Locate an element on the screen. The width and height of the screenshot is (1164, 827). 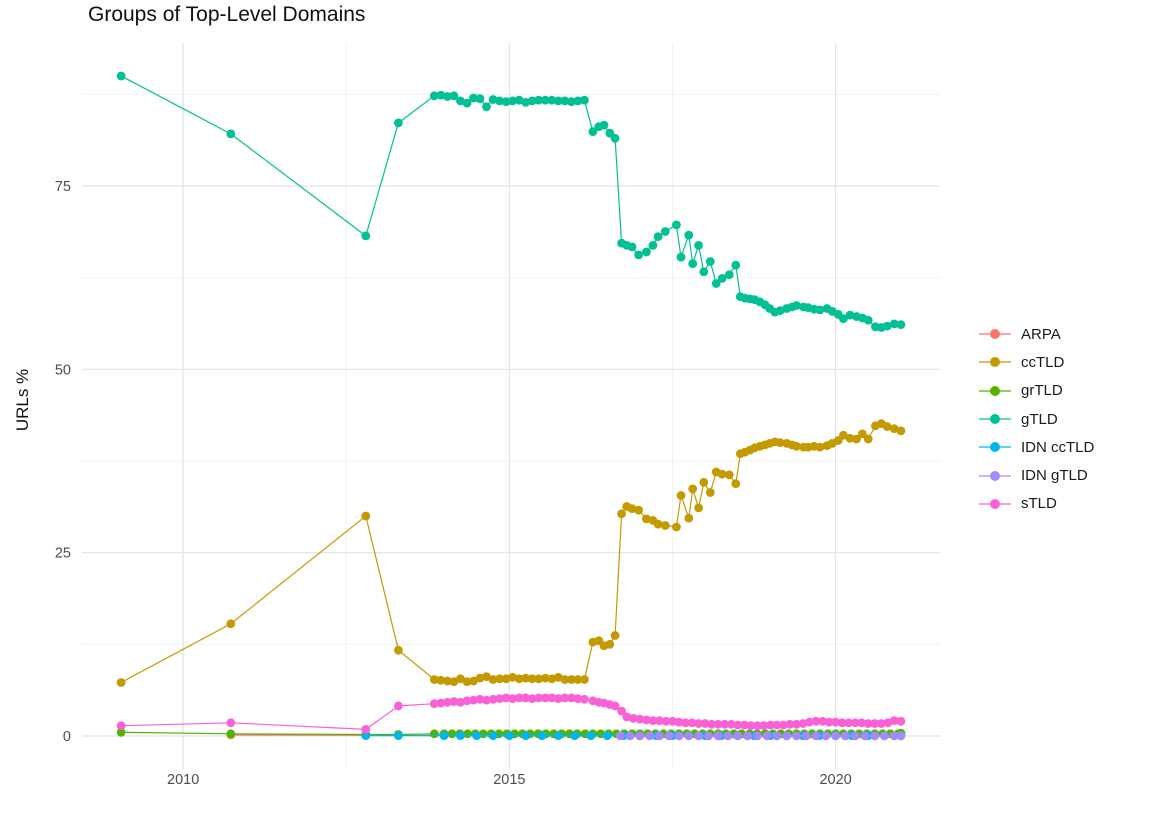
series-idn-gtld is located at coordinates (760, 736).